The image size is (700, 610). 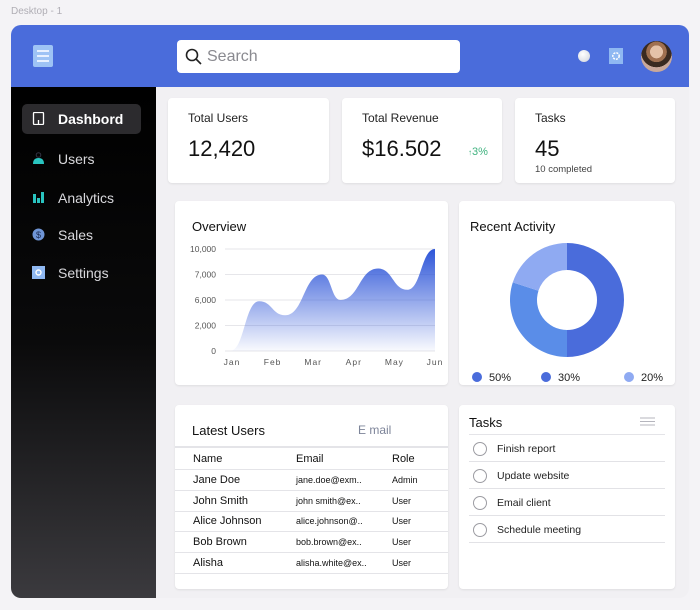 What do you see at coordinates (584, 56) in the screenshot?
I see `notification-icon` at bounding box center [584, 56].